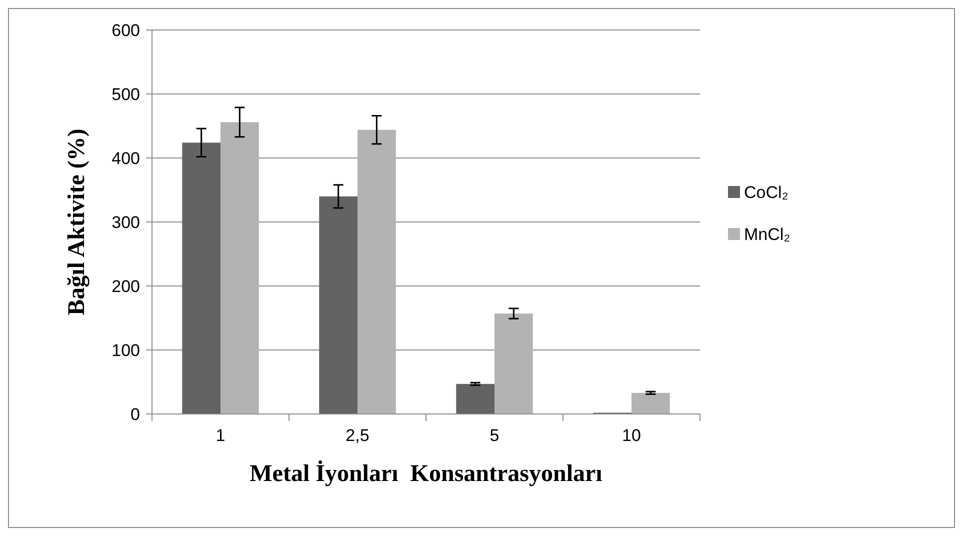 Image resolution: width=963 pixels, height=536 pixels. Describe the element at coordinates (631, 435) in the screenshot. I see `x-tick-label: 10` at that location.